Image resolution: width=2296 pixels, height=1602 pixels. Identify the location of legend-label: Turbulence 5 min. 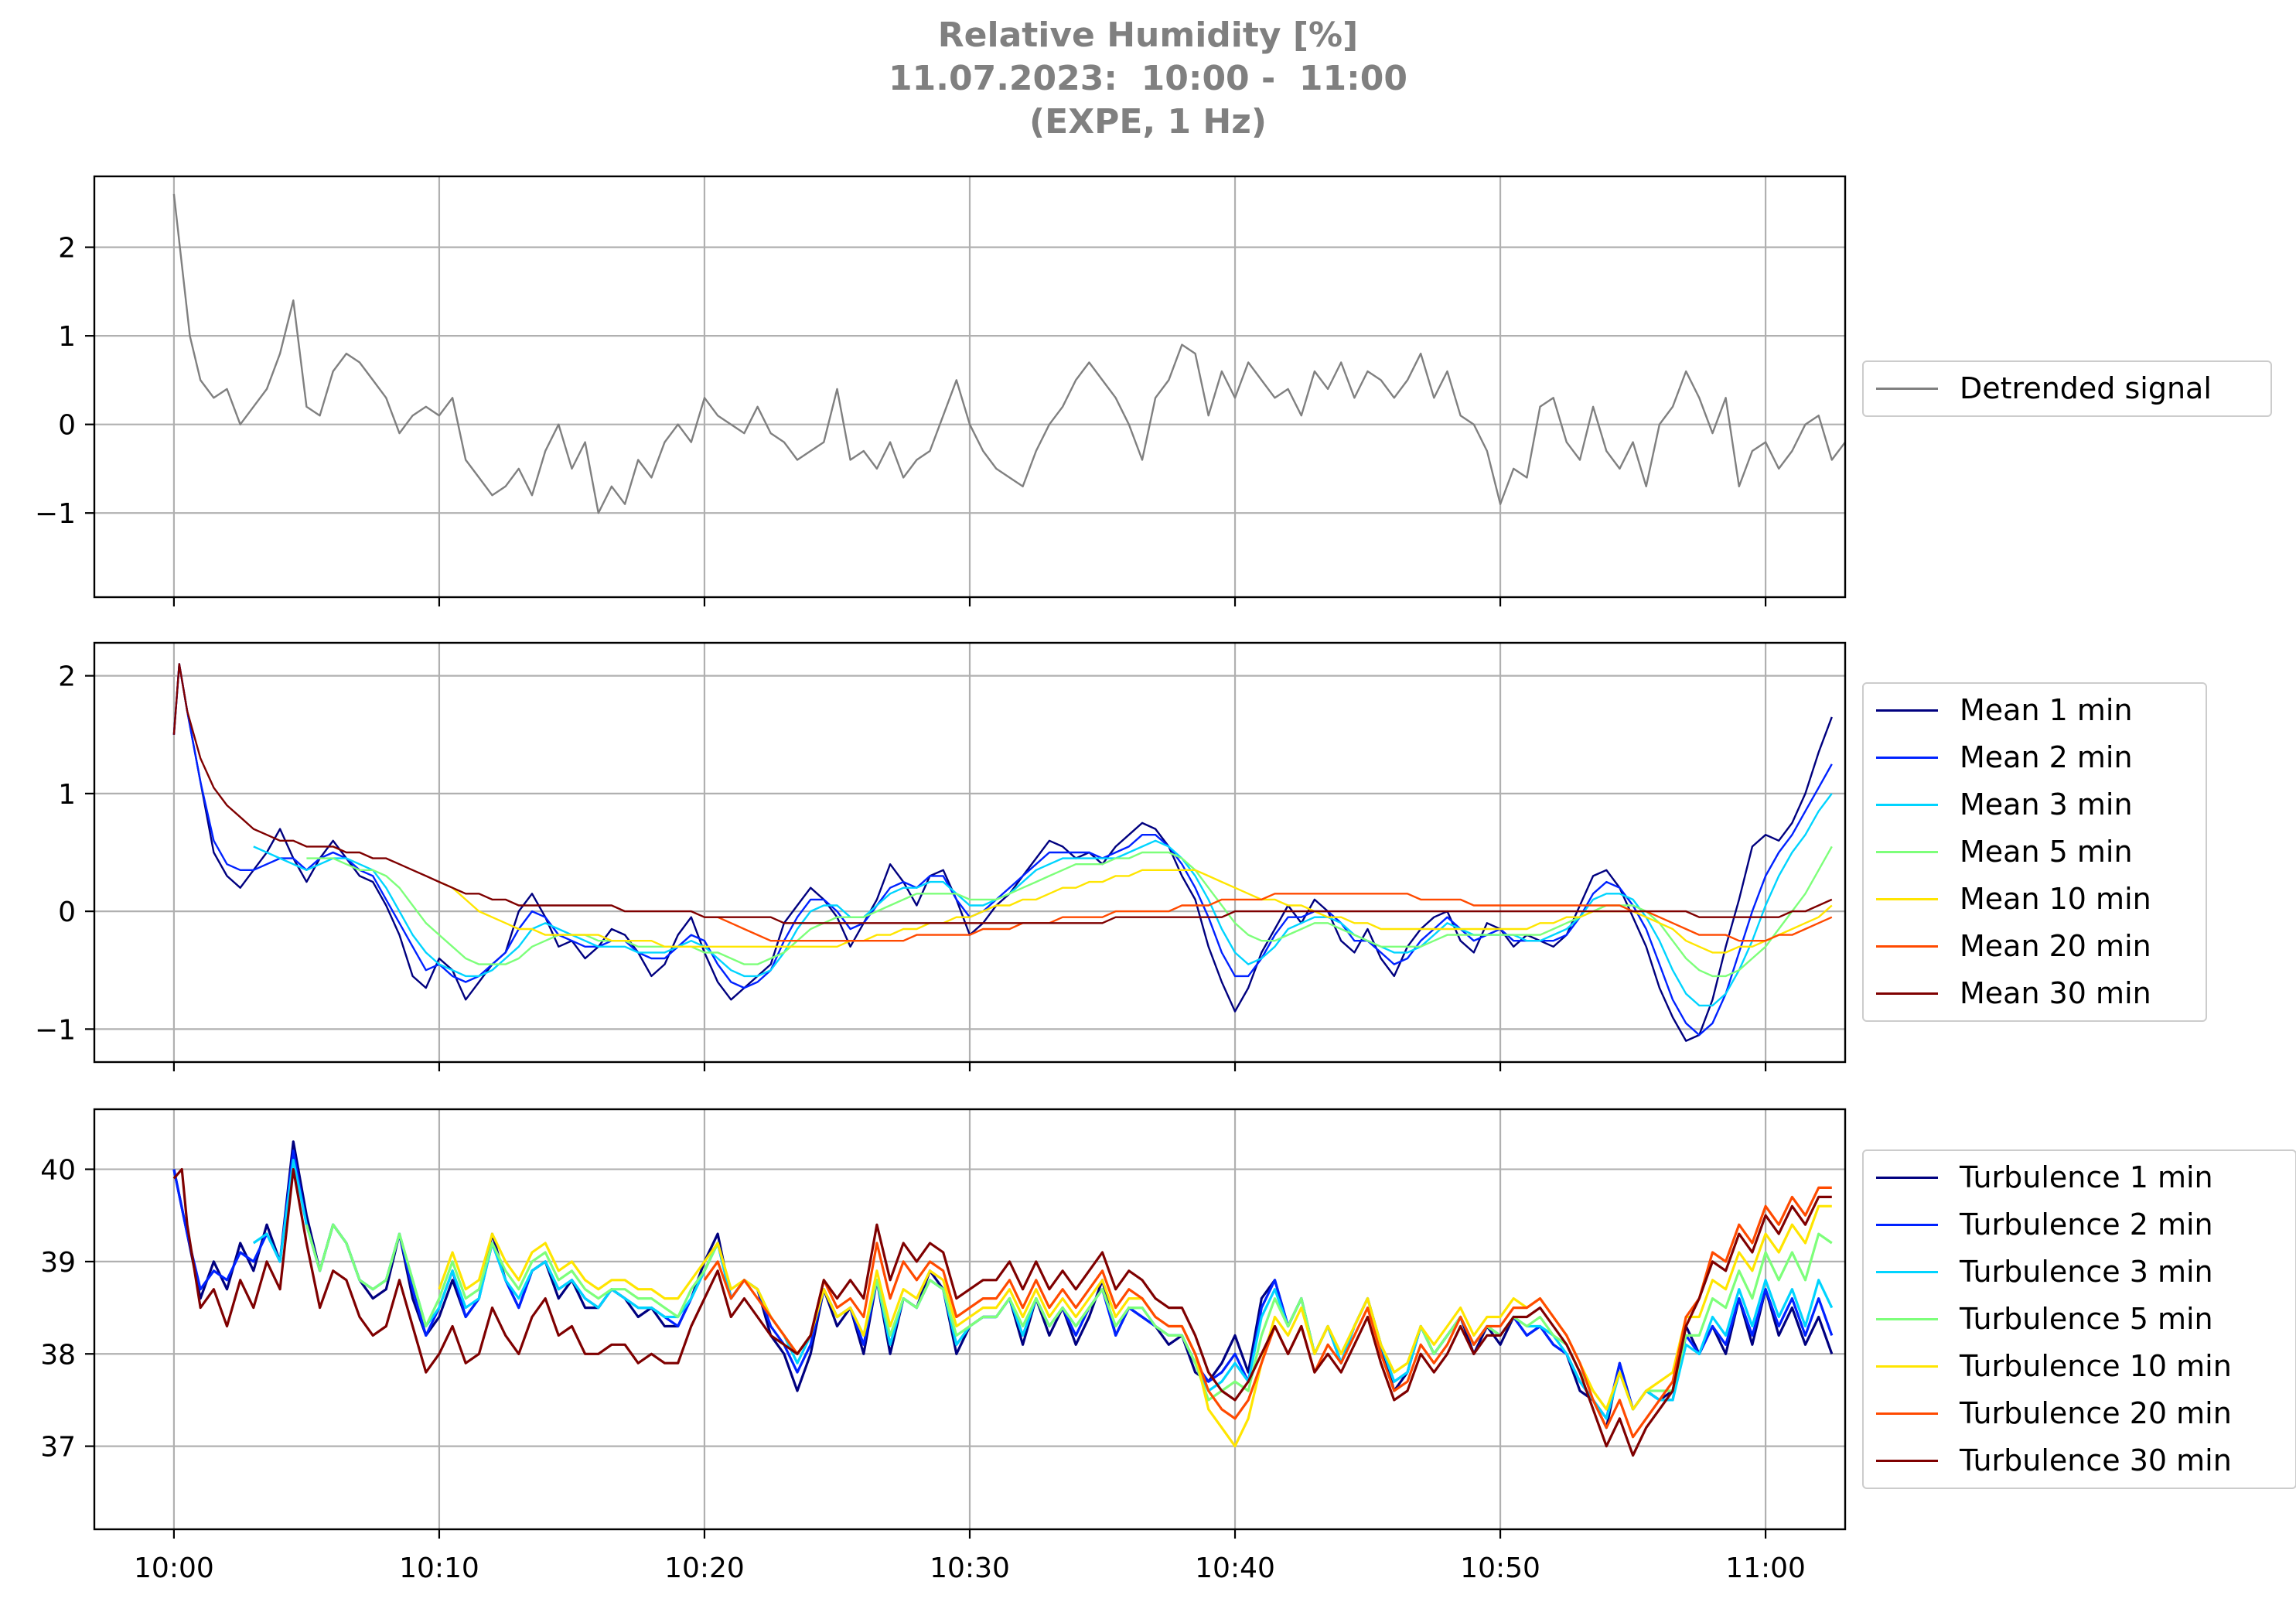
(2086, 1319).